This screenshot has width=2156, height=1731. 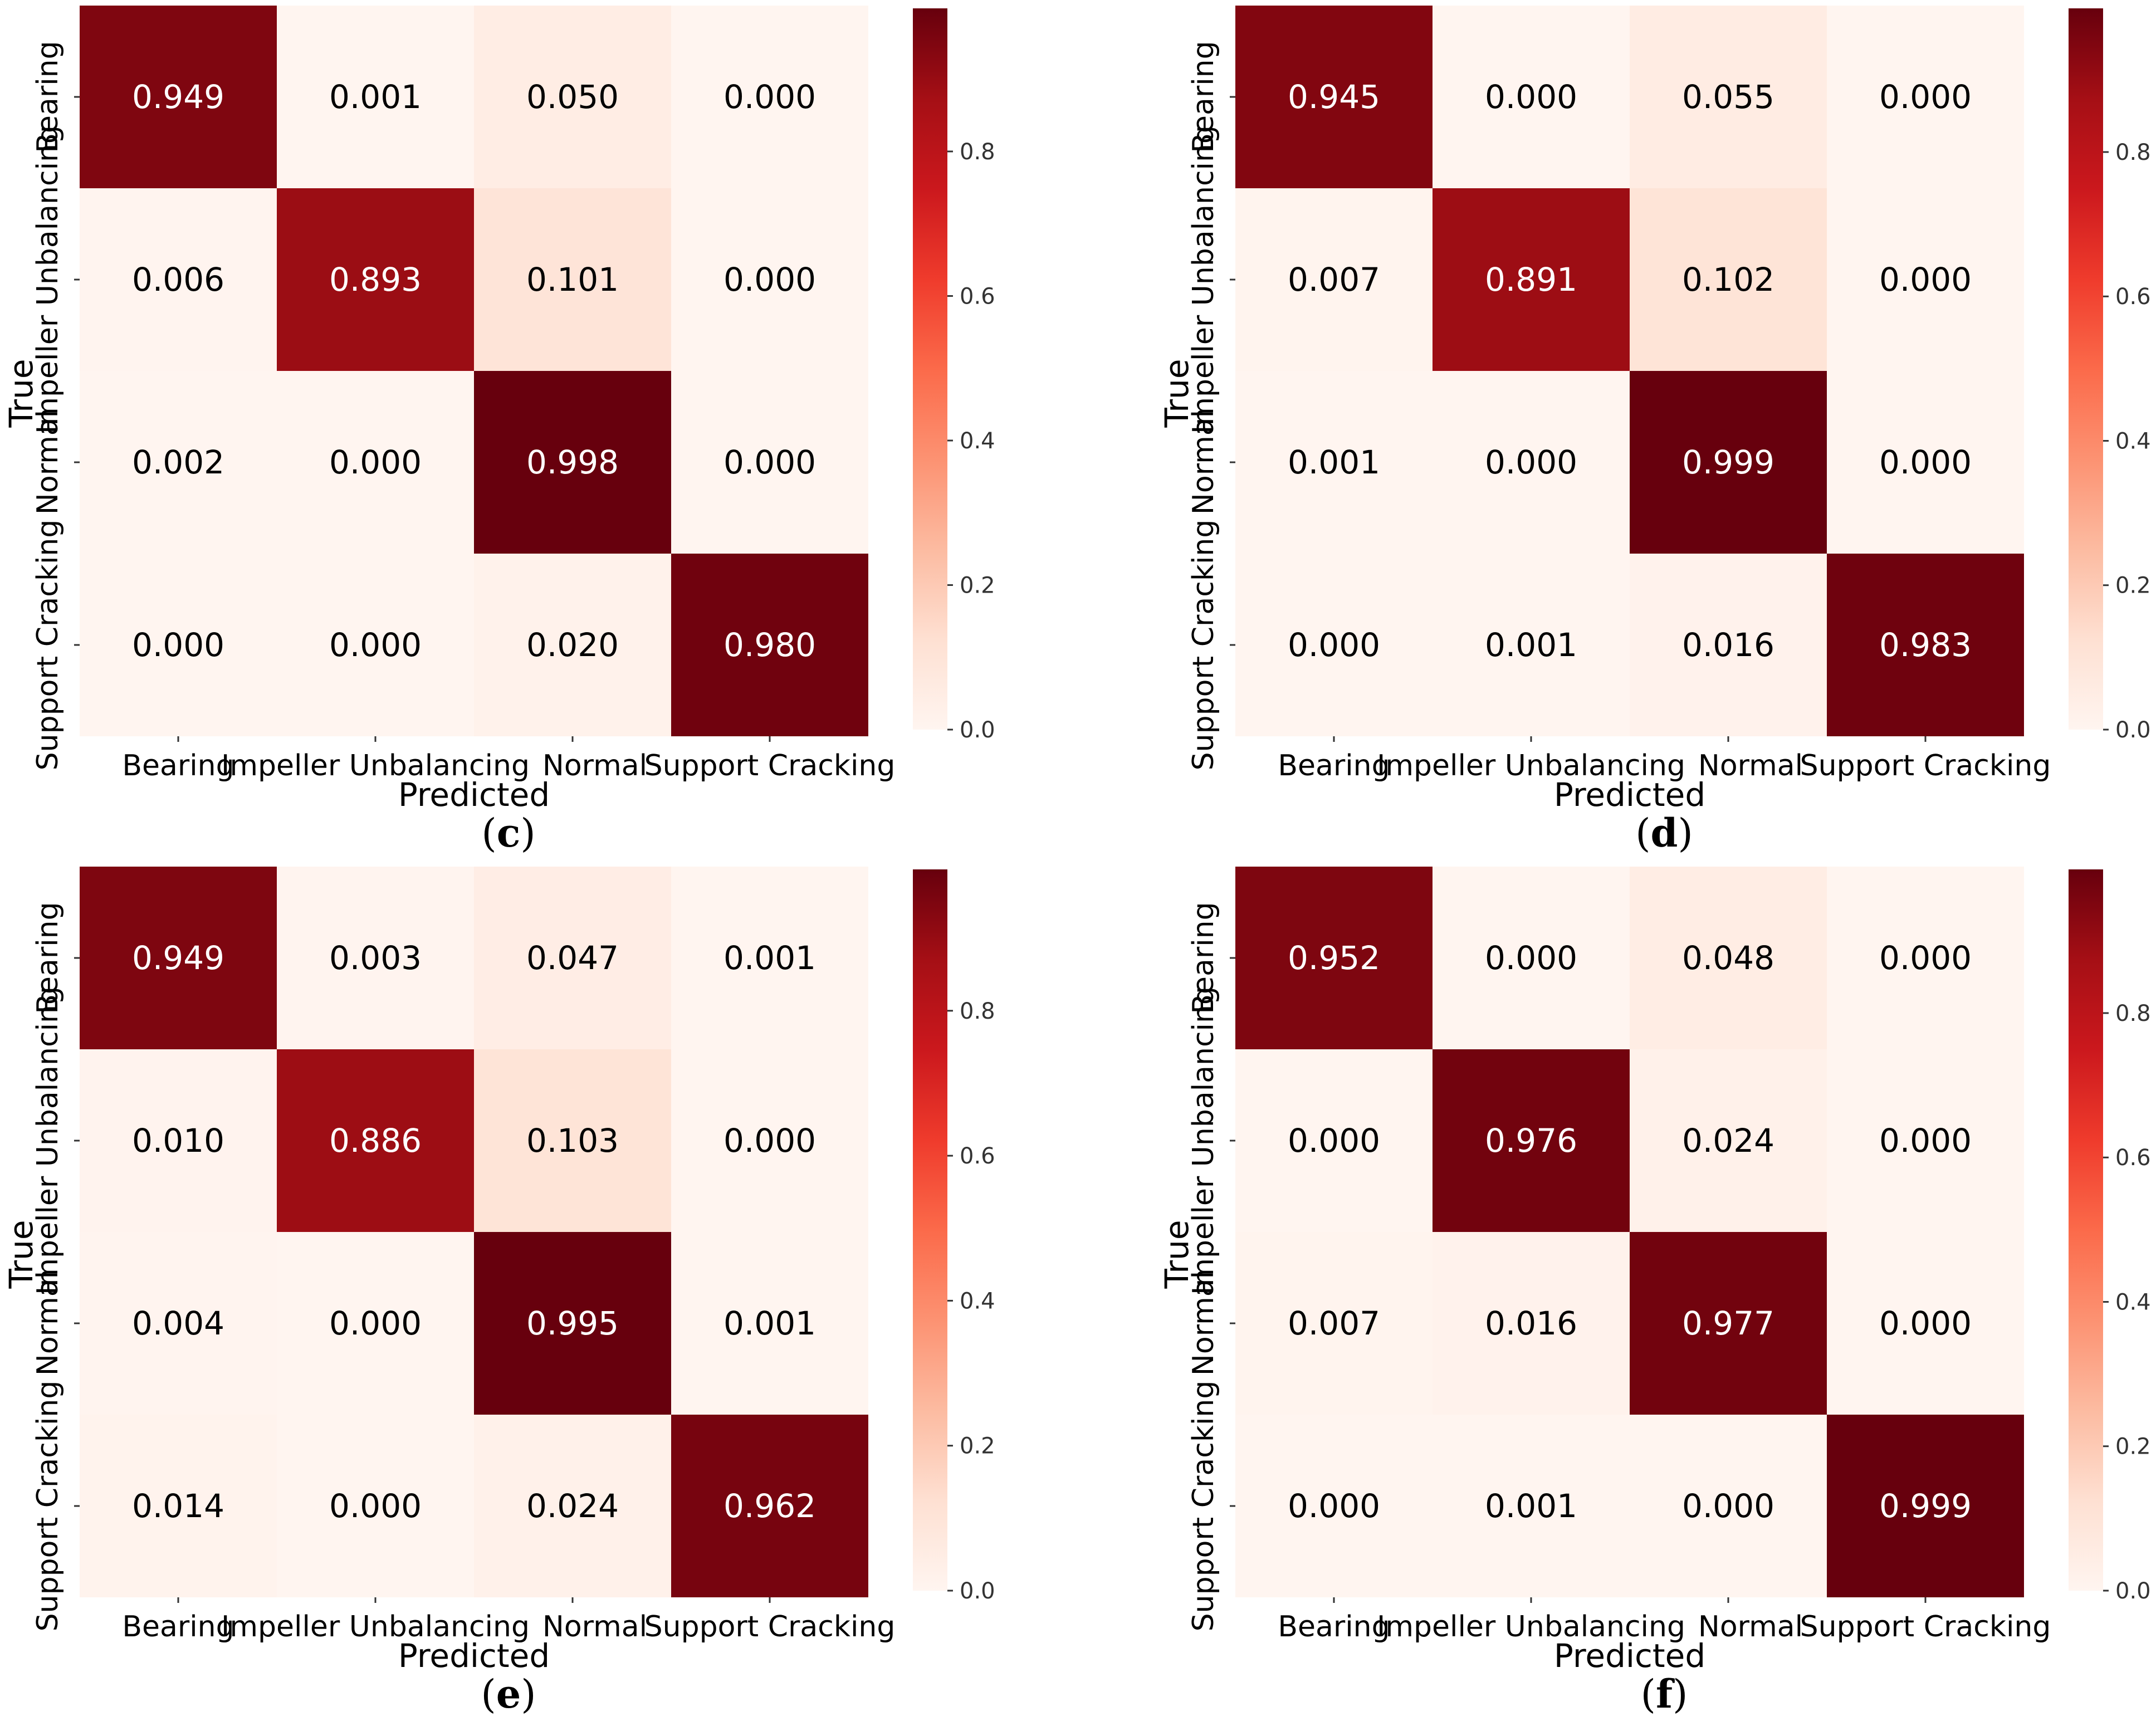 I want to click on cell-value-label: 0.016, so click(x=1531, y=1323).